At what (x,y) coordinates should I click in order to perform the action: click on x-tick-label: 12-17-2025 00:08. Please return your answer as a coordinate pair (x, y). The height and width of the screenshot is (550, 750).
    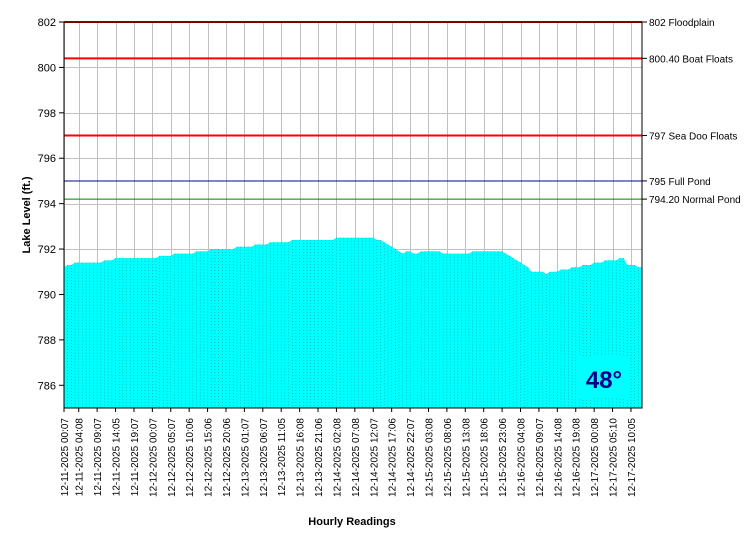
    Looking at the image, I should click on (595, 457).